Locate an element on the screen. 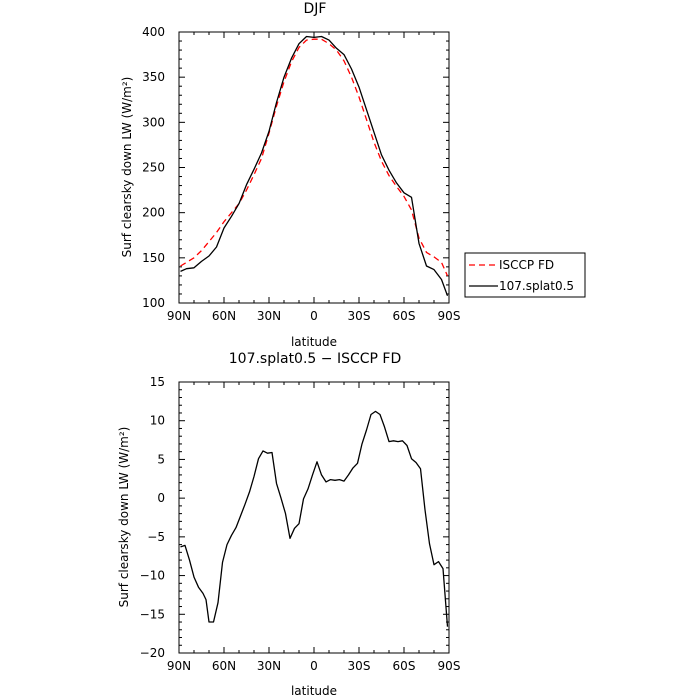 The image size is (700, 700). y-tick-labels: 100 150 200 250 300 350 400 is located at coordinates (153, 167).